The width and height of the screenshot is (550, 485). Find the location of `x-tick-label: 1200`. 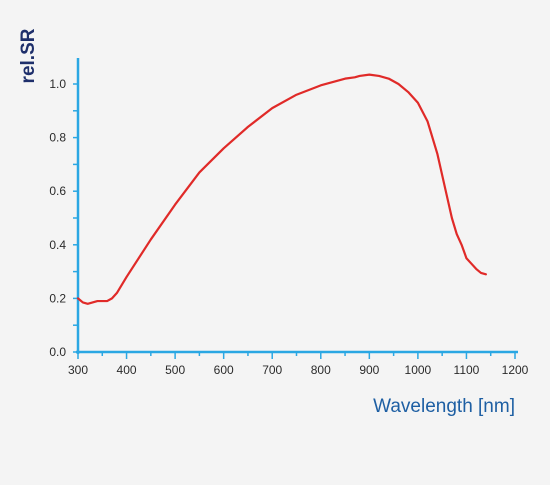

x-tick-label: 1200 is located at coordinates (515, 370).